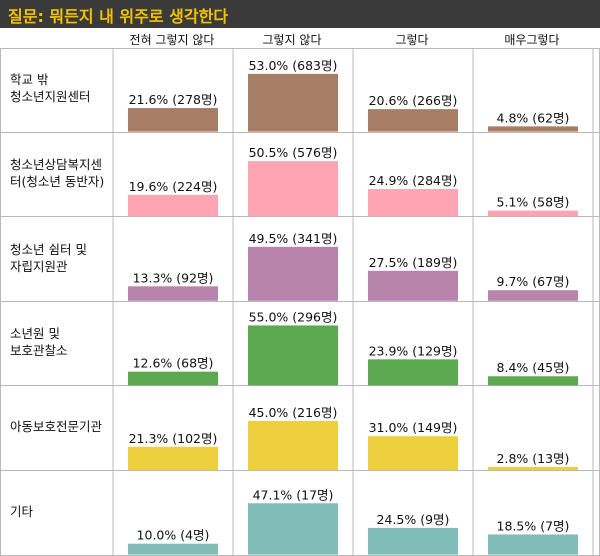 Image resolution: width=600 pixels, height=556 pixels. I want to click on row-label: 학교 밖 청소년지원센터, so click(50, 88).